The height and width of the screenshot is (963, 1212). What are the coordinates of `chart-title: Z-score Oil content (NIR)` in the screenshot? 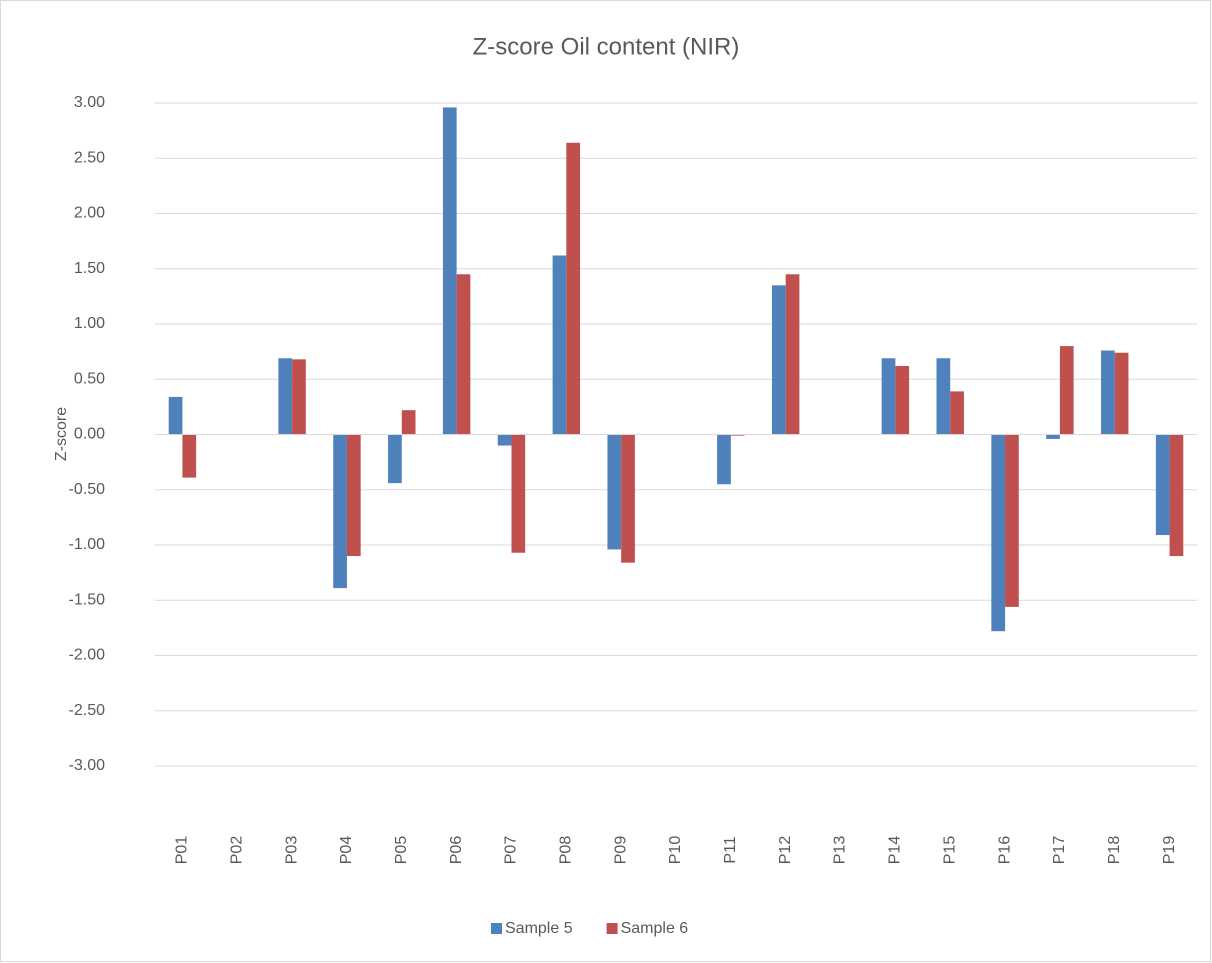 It's located at (606, 46).